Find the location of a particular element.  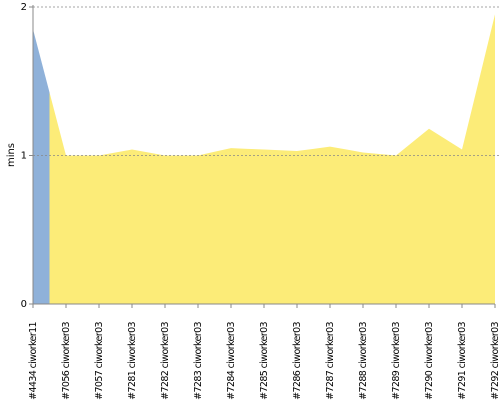

x-tick-label: #7056 ciworker03 is located at coordinates (66, 360).